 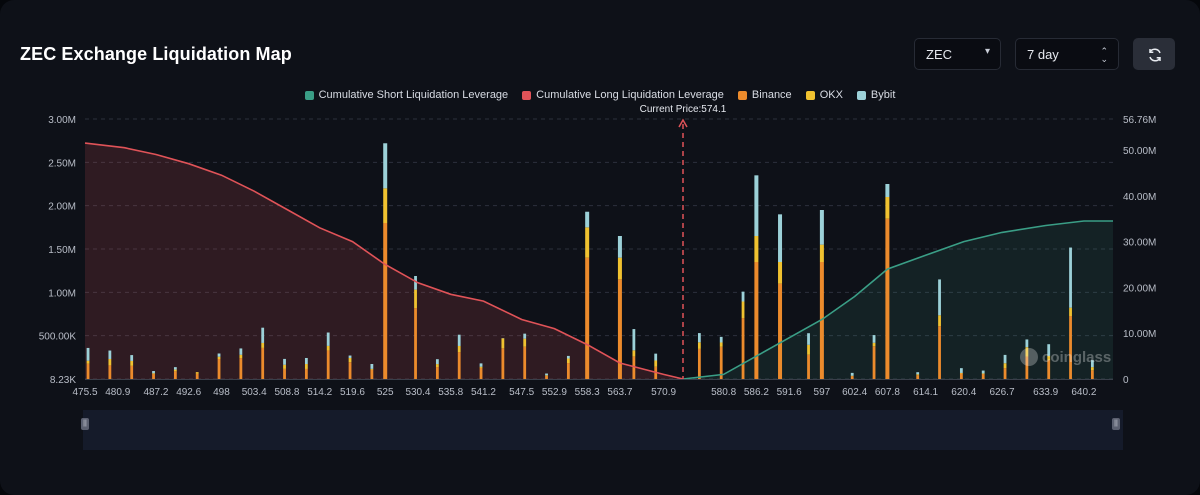 What do you see at coordinates (875, 95) in the screenshot?
I see `legend-item-bybit: Bybit` at bounding box center [875, 95].